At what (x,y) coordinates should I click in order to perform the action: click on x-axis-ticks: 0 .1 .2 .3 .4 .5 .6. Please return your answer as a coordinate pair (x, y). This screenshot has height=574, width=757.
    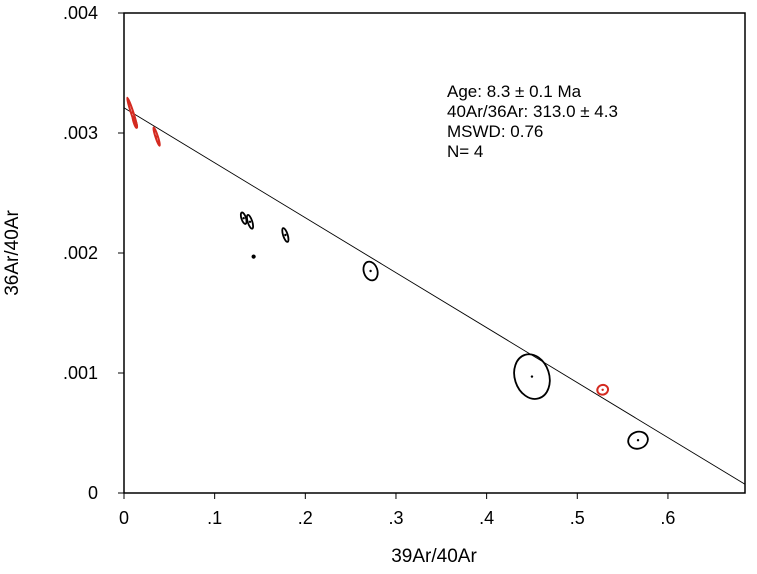
    Looking at the image, I should click on (397, 510).